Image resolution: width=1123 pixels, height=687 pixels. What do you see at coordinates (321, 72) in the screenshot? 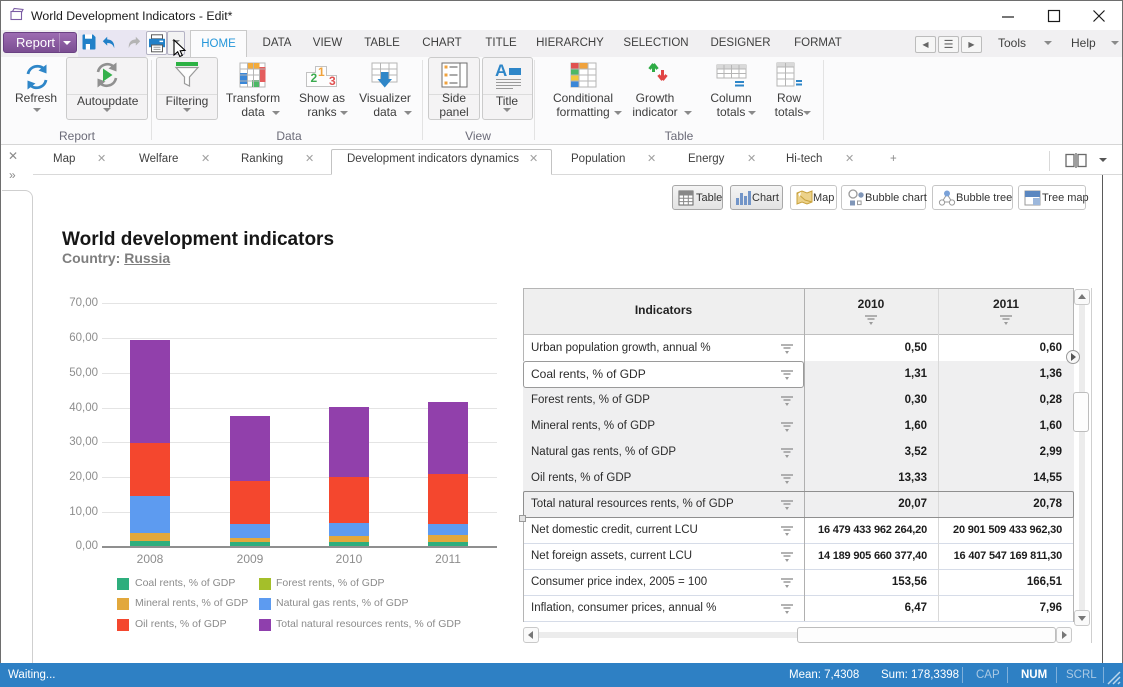
I see `svg-text: 1` at bounding box center [321, 72].